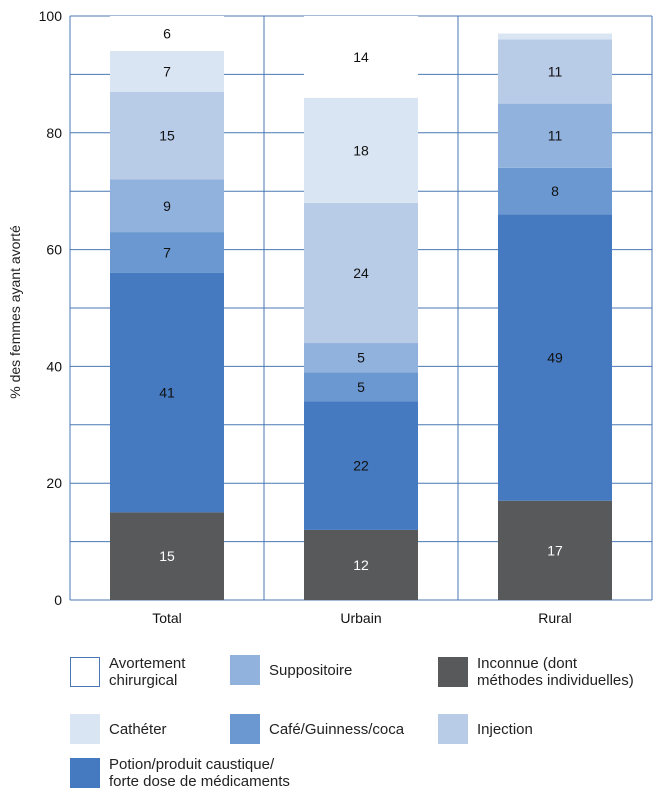 The image size is (662, 807). I want to click on legend-item: Suppositoire, so click(291, 670).